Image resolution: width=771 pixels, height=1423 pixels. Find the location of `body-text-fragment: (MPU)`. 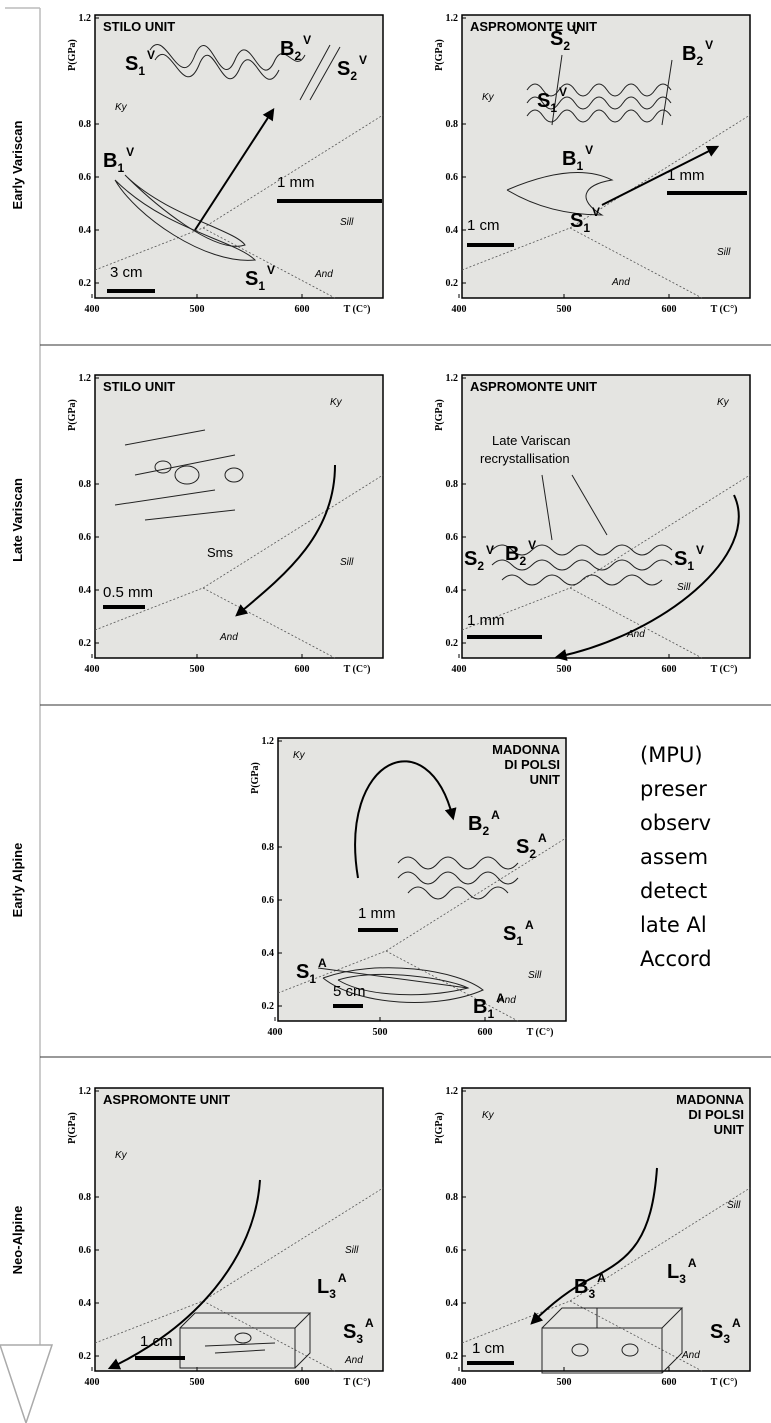

body-text-fragment: (MPU) is located at coordinates (671, 755).